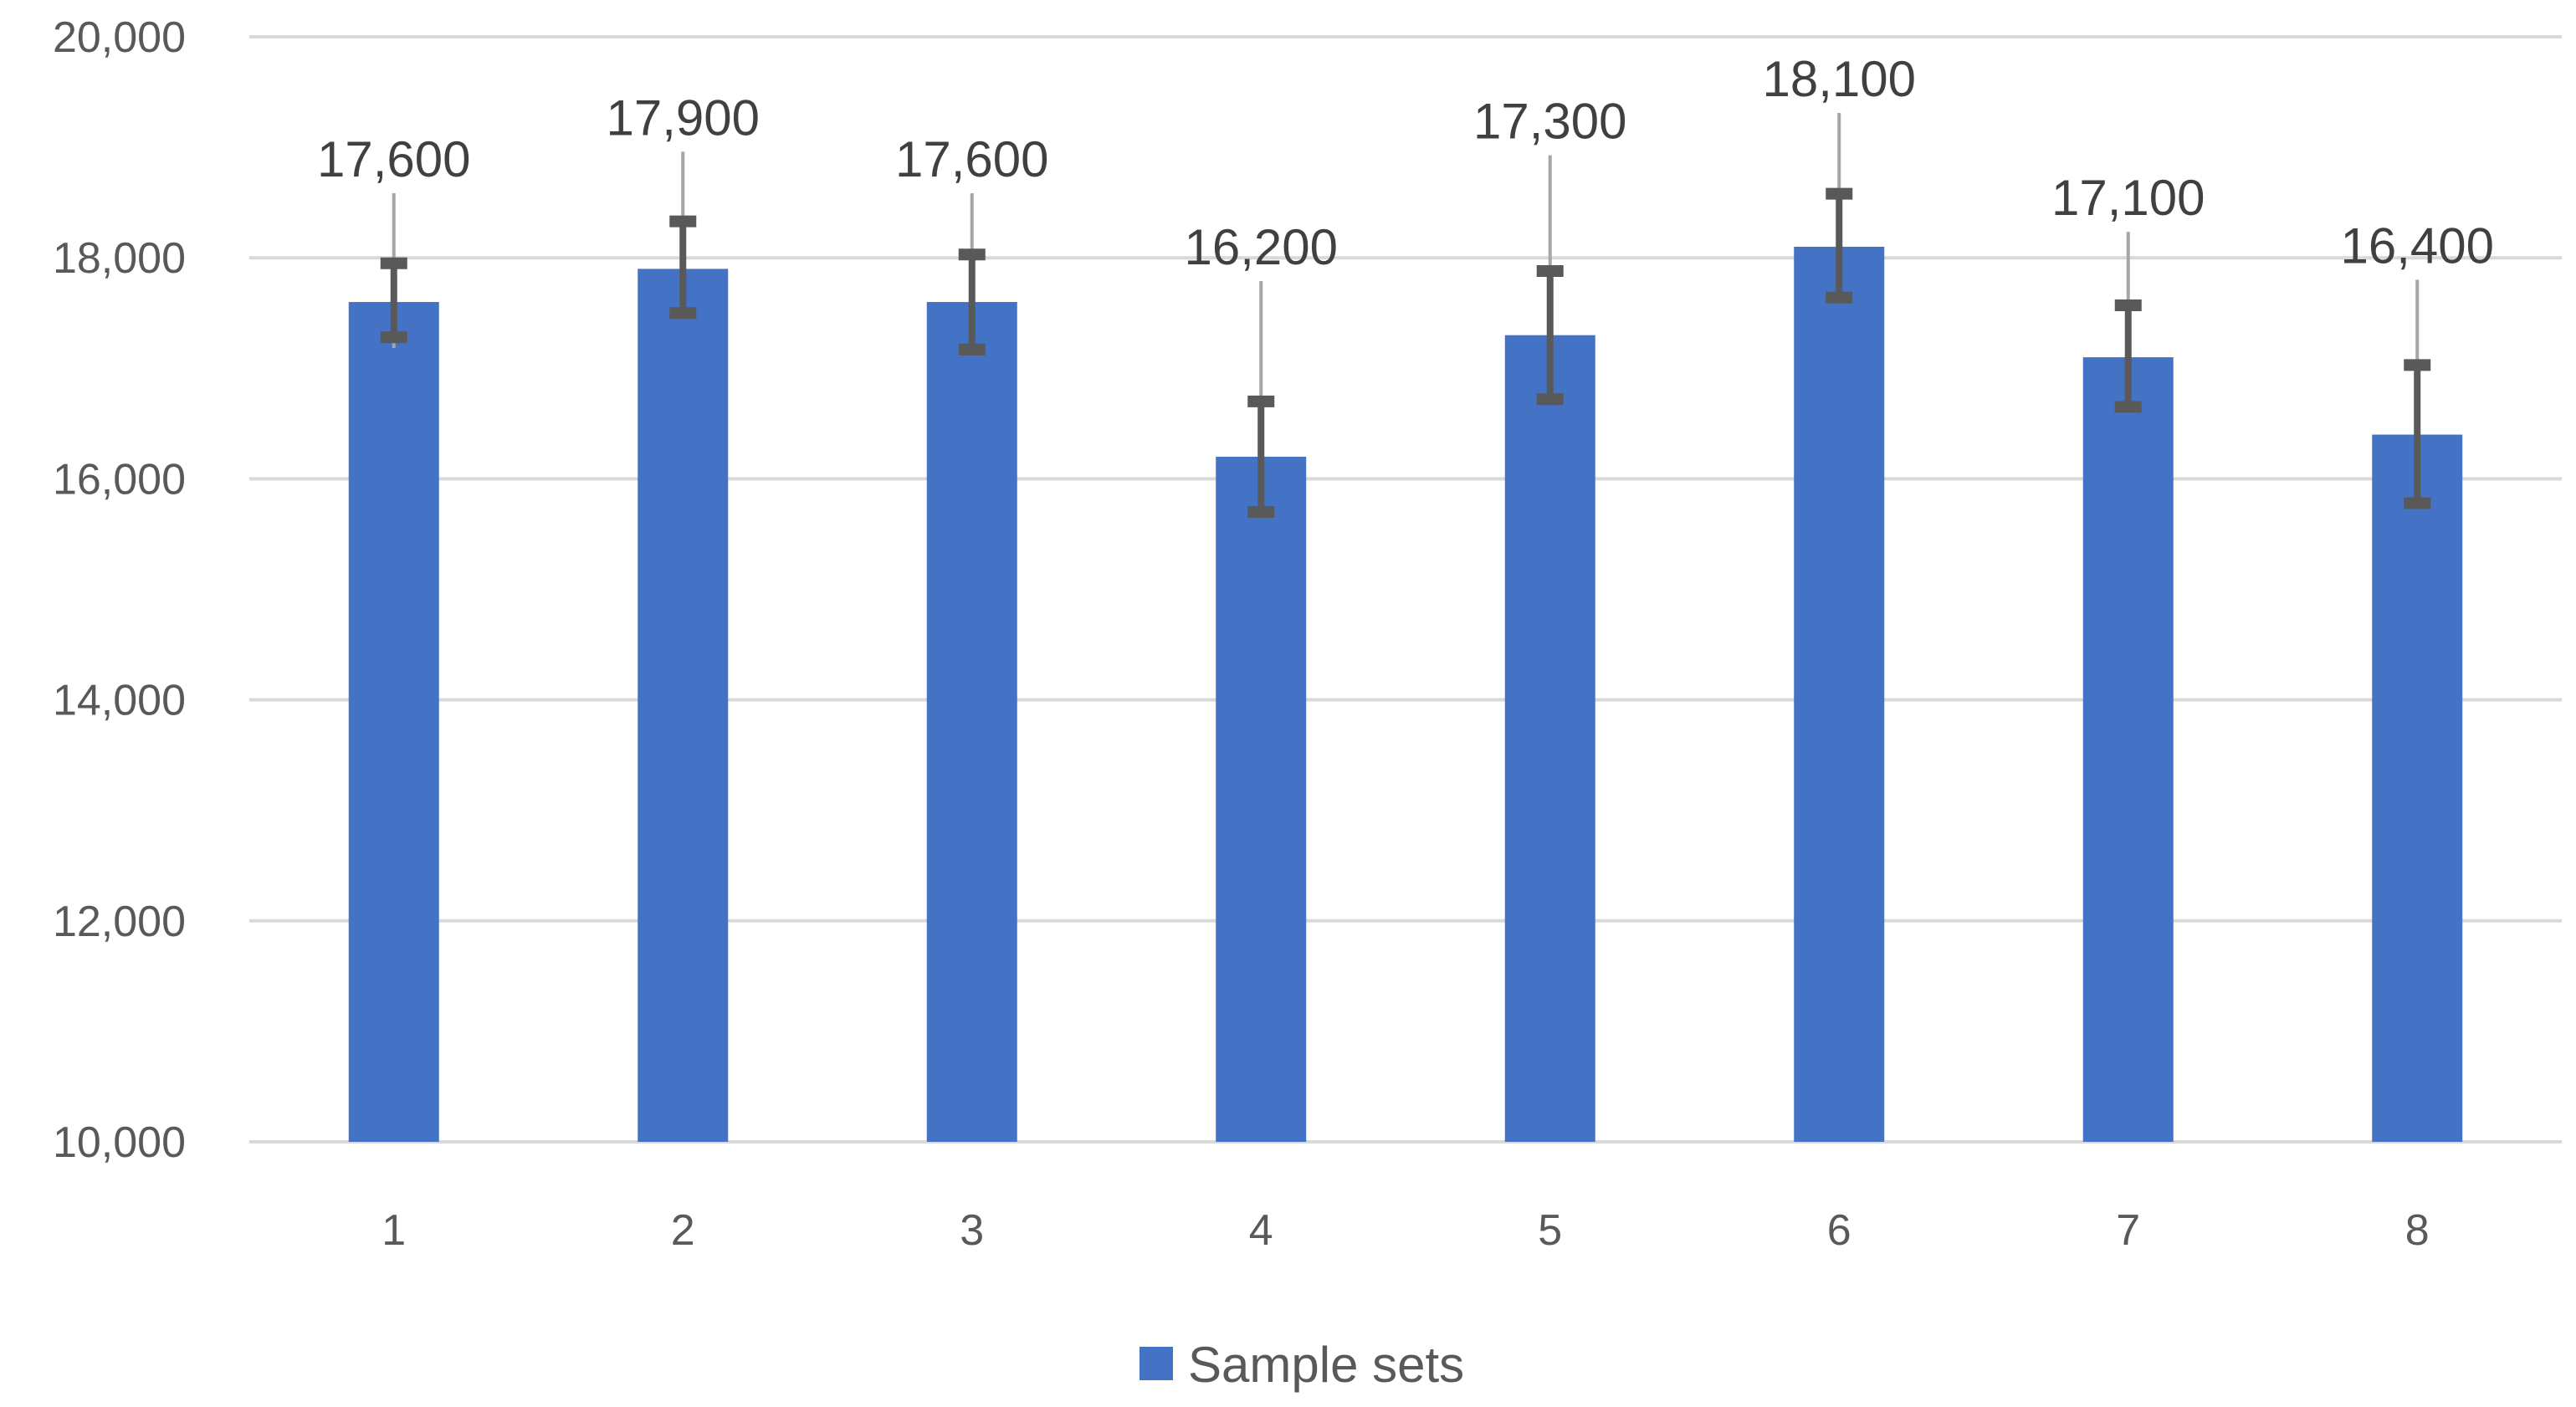  I want to click on y-axis-ticks: 10,000 12,000 14,000 16,000 18,000 20,000, so click(120, 590).